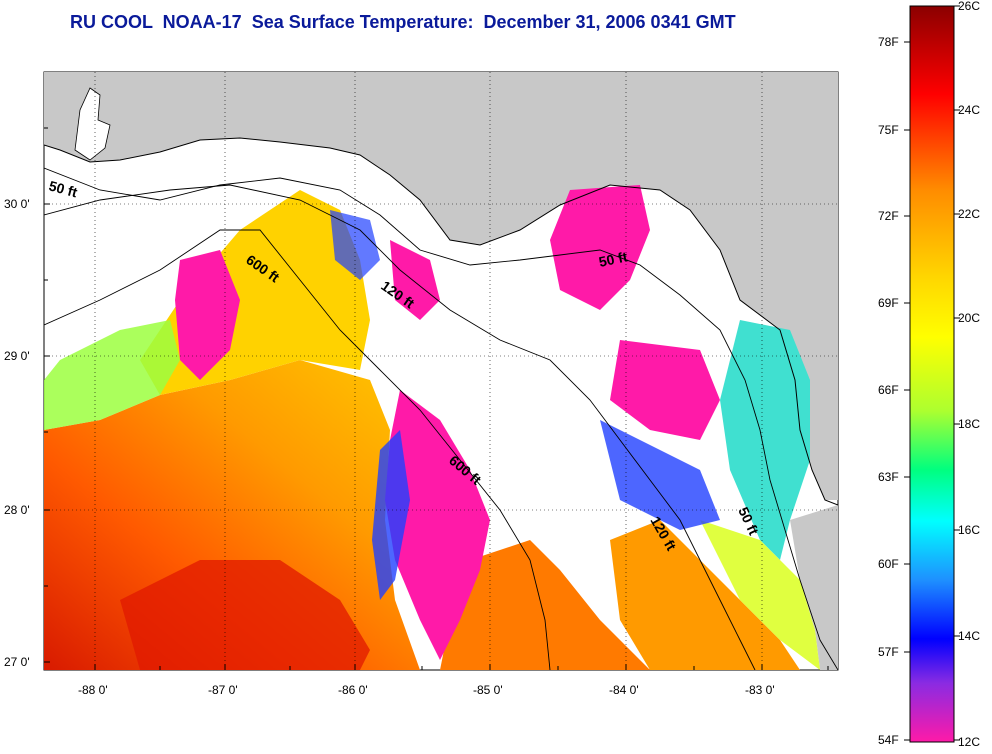 This screenshot has height=754, width=992. I want to click on cloud-pink-central, so click(437, 525).